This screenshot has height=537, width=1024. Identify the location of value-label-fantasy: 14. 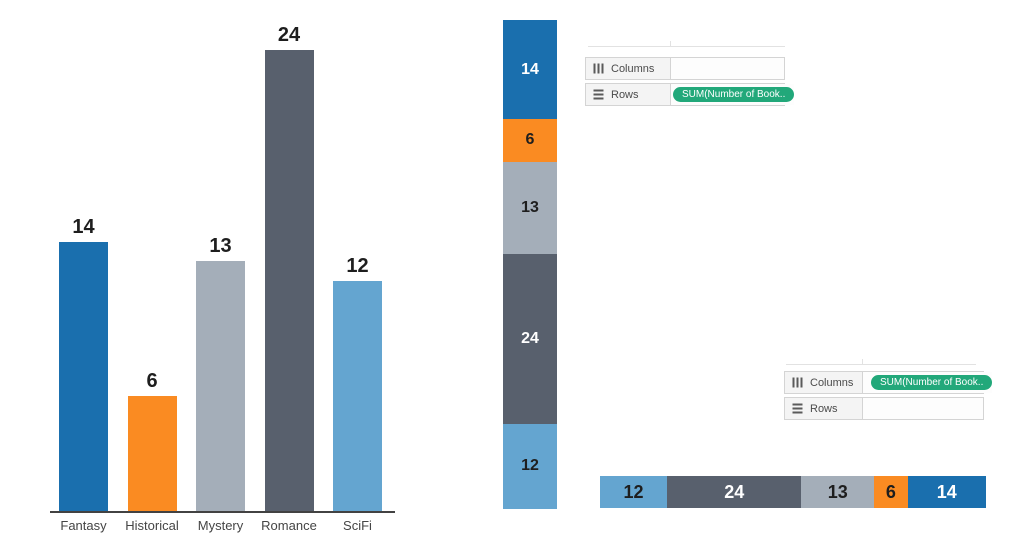
(83, 227).